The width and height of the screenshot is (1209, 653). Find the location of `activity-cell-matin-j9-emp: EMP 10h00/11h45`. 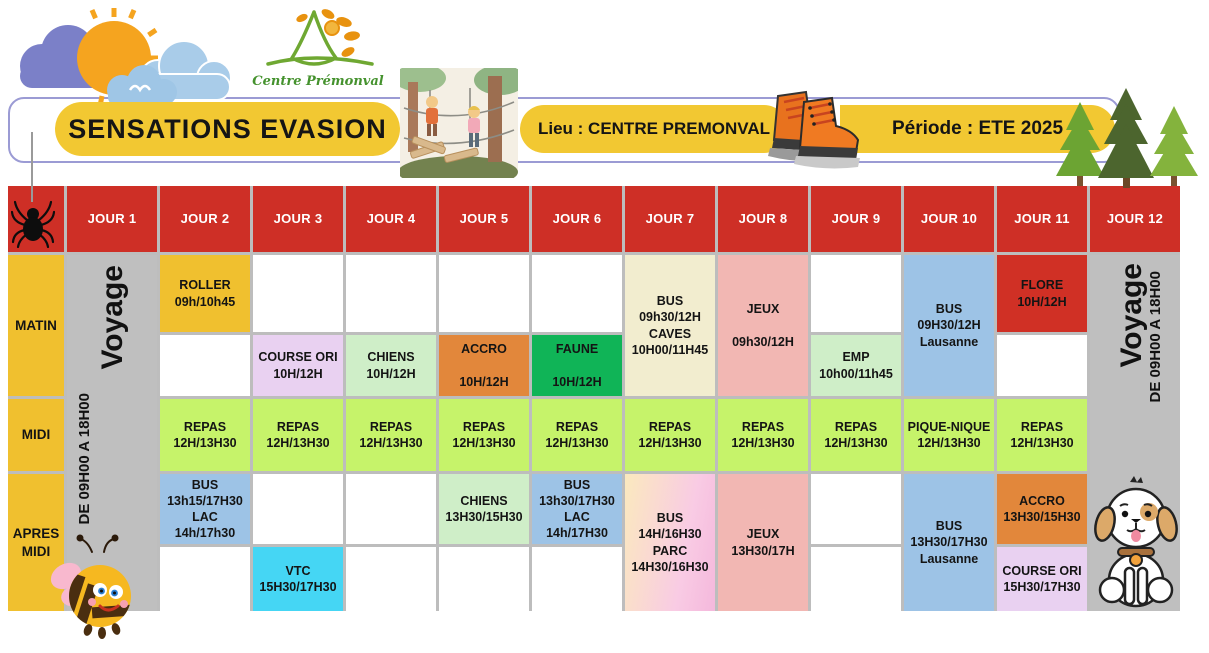

activity-cell-matin-j9-emp: EMP 10h00/11h45 is located at coordinates (856, 365).